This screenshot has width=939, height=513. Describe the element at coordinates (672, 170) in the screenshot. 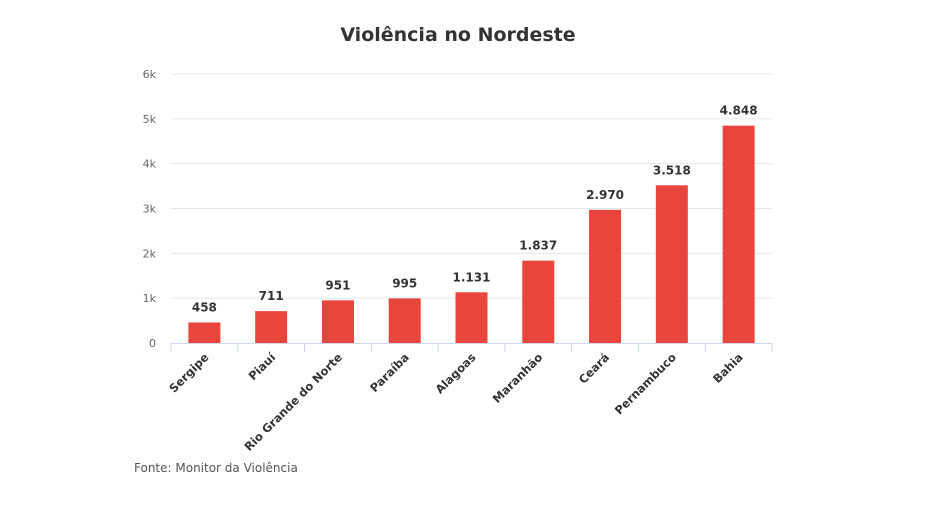

I see `data-label: 3.518` at that location.